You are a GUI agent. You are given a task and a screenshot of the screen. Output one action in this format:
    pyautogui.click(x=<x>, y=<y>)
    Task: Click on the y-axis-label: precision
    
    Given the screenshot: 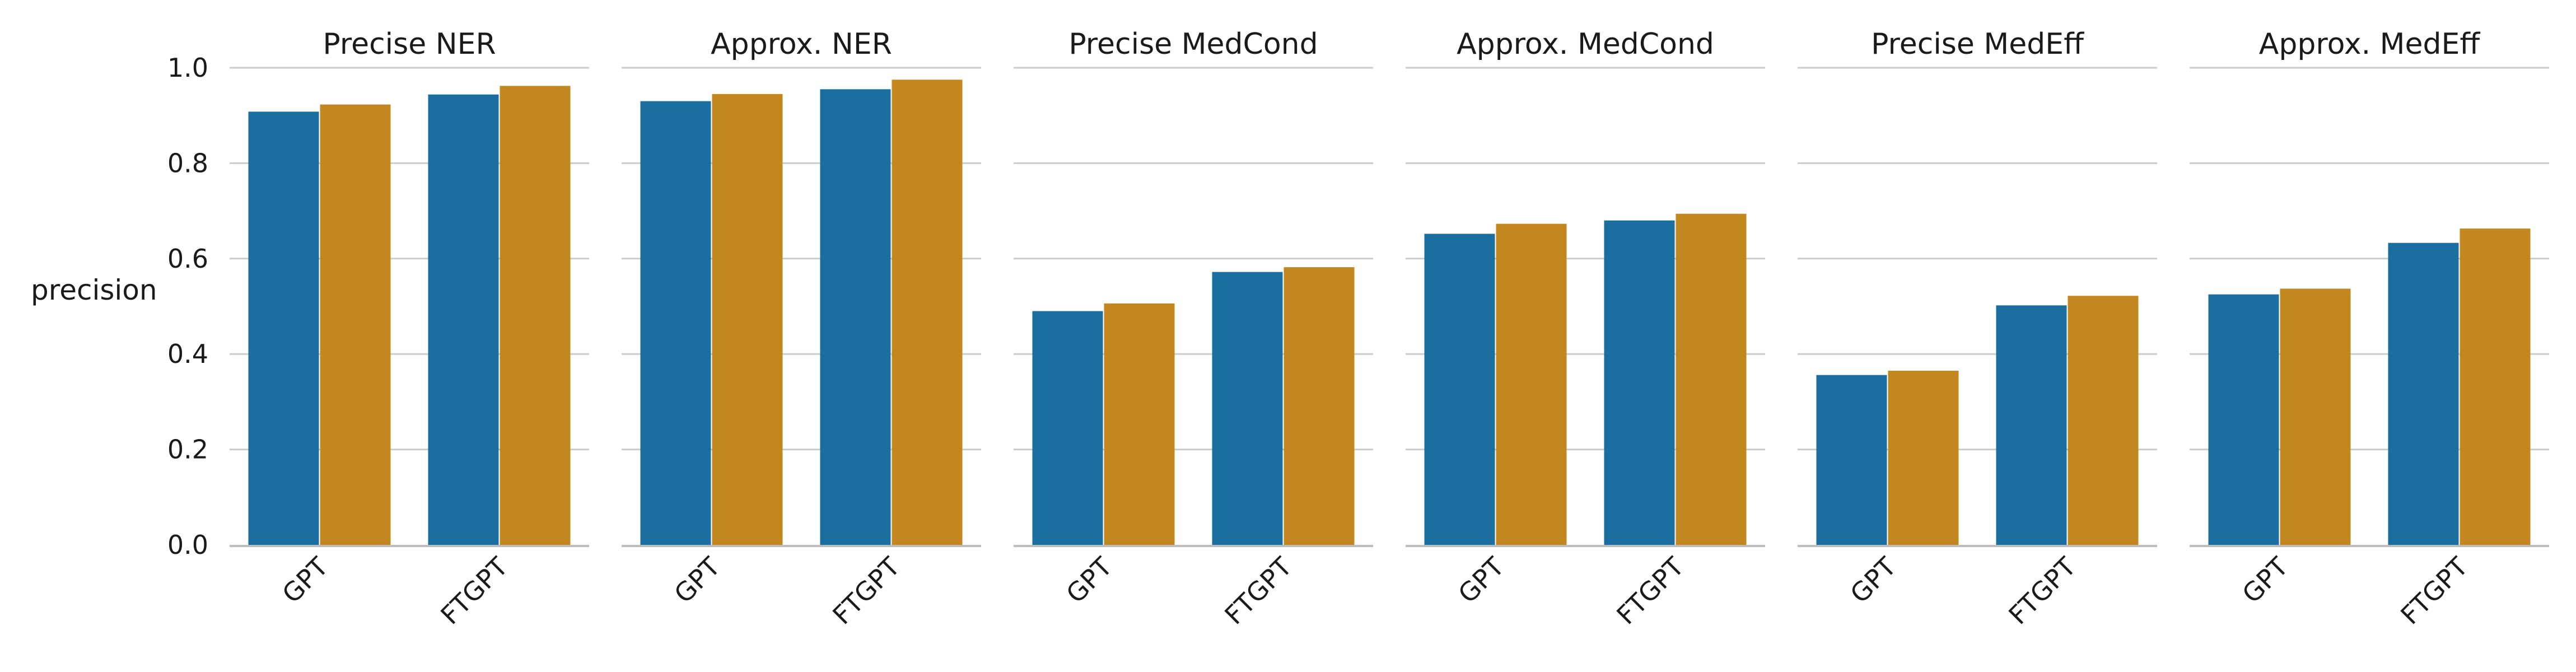 What is the action you would take?
    pyautogui.click(x=94, y=290)
    